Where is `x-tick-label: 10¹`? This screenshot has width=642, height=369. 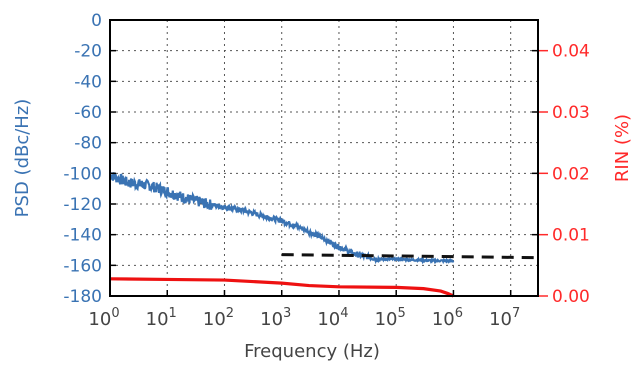 x-tick-label: 10¹ is located at coordinates (161, 318).